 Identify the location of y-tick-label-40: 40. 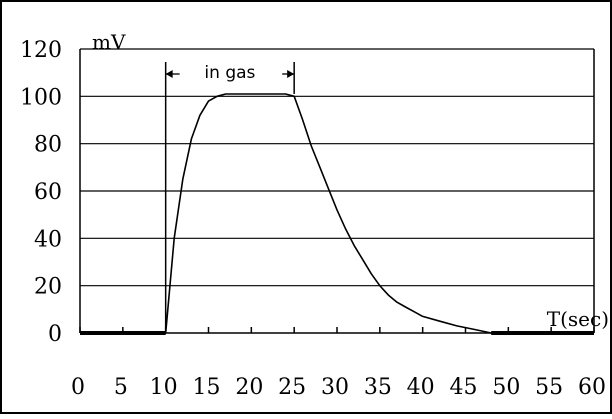
(48, 239).